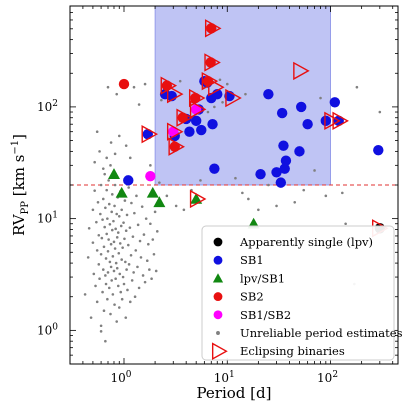  I want to click on legend-label-3: SB2, so click(252, 297).